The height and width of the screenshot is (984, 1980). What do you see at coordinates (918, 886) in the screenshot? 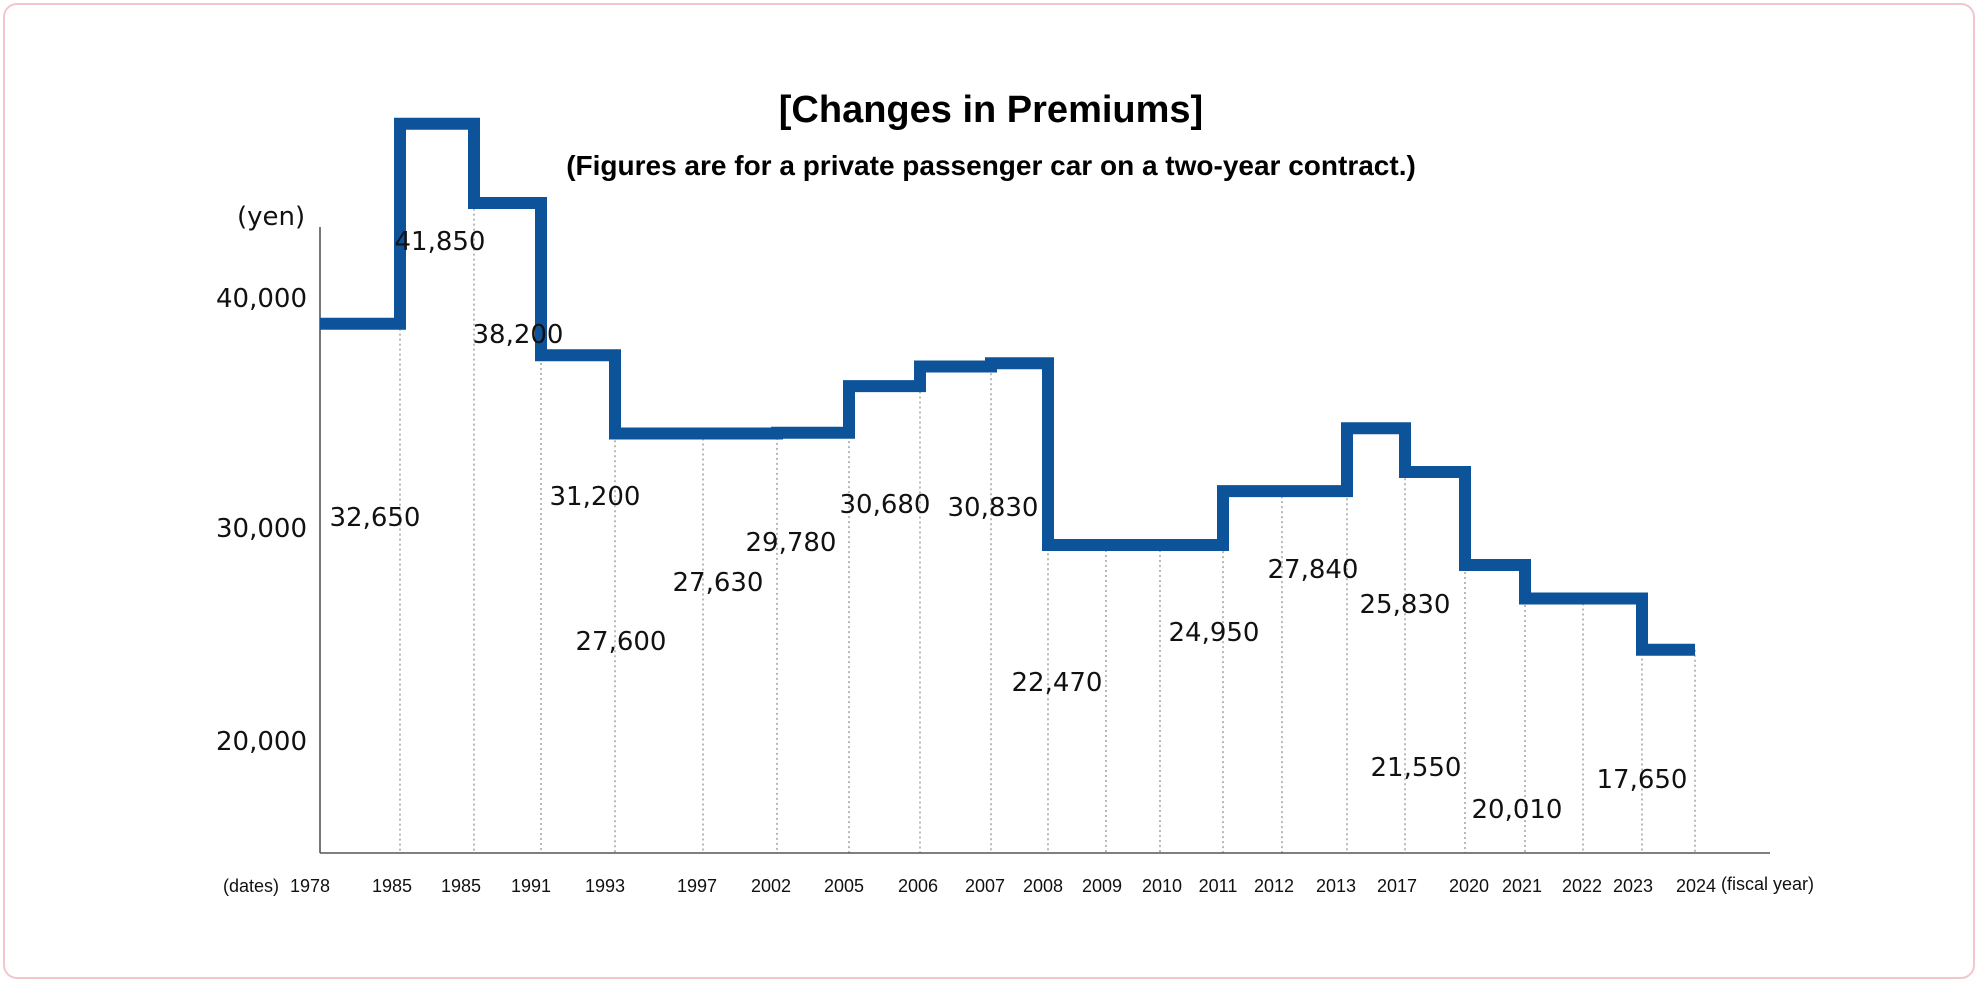
I see `x-tick-label: 2006` at bounding box center [918, 886].